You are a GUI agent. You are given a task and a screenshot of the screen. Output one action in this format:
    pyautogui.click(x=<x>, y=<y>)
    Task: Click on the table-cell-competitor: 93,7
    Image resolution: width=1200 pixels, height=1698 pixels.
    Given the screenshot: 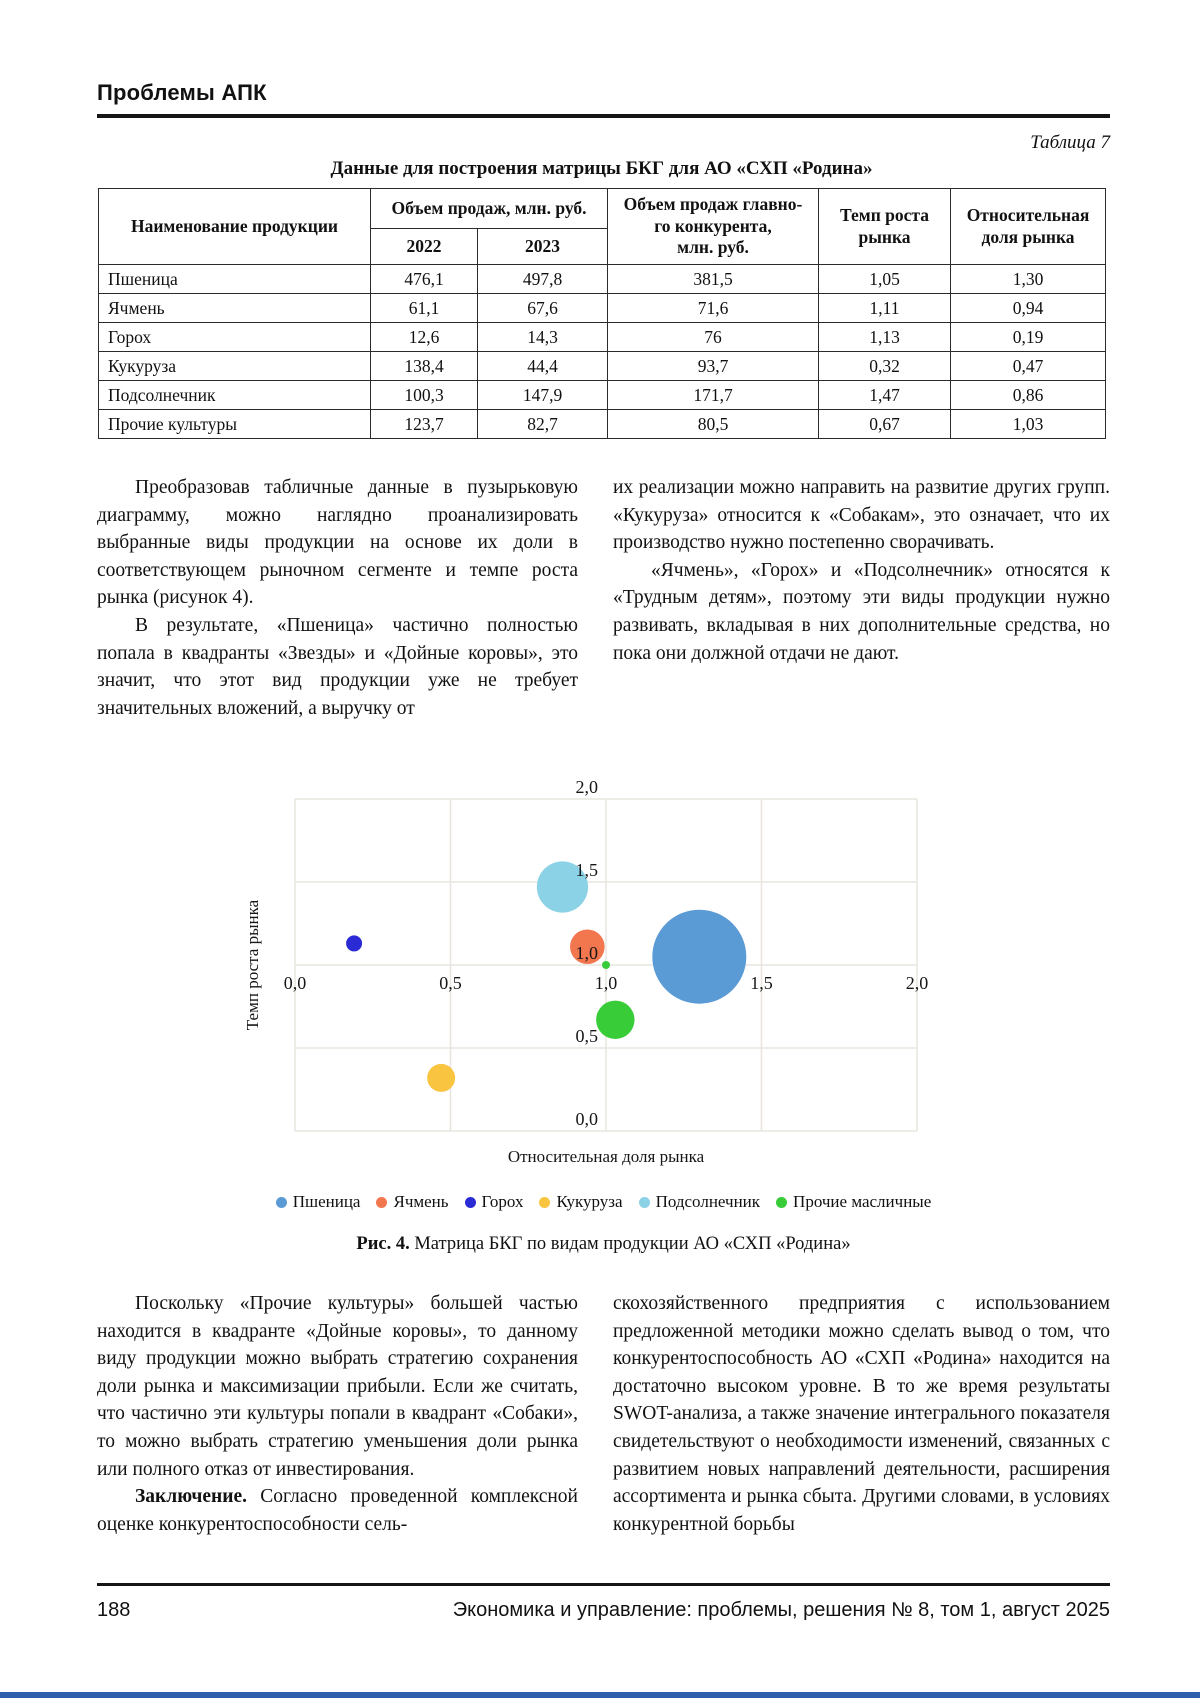 What is the action you would take?
    pyautogui.click(x=713, y=366)
    